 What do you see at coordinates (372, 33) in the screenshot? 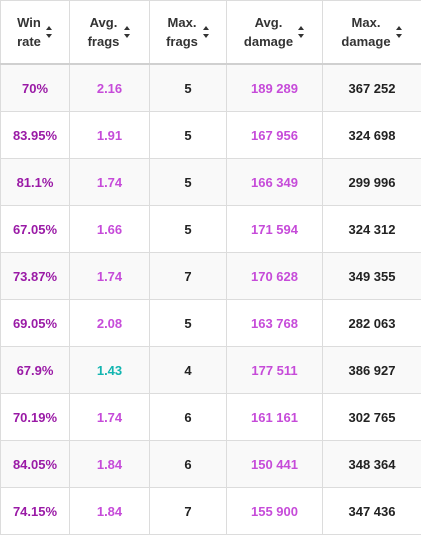
I see `column-header-max-damage: Max. damage` at bounding box center [372, 33].